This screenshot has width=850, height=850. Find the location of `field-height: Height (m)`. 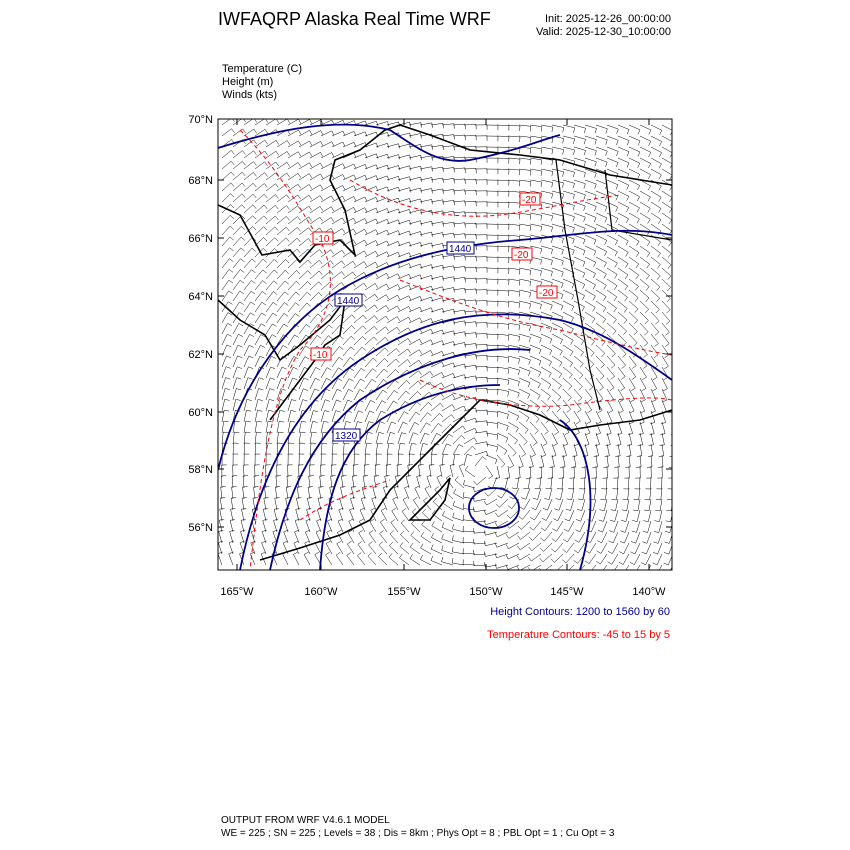

field-height: Height (m) is located at coordinates (248, 82).